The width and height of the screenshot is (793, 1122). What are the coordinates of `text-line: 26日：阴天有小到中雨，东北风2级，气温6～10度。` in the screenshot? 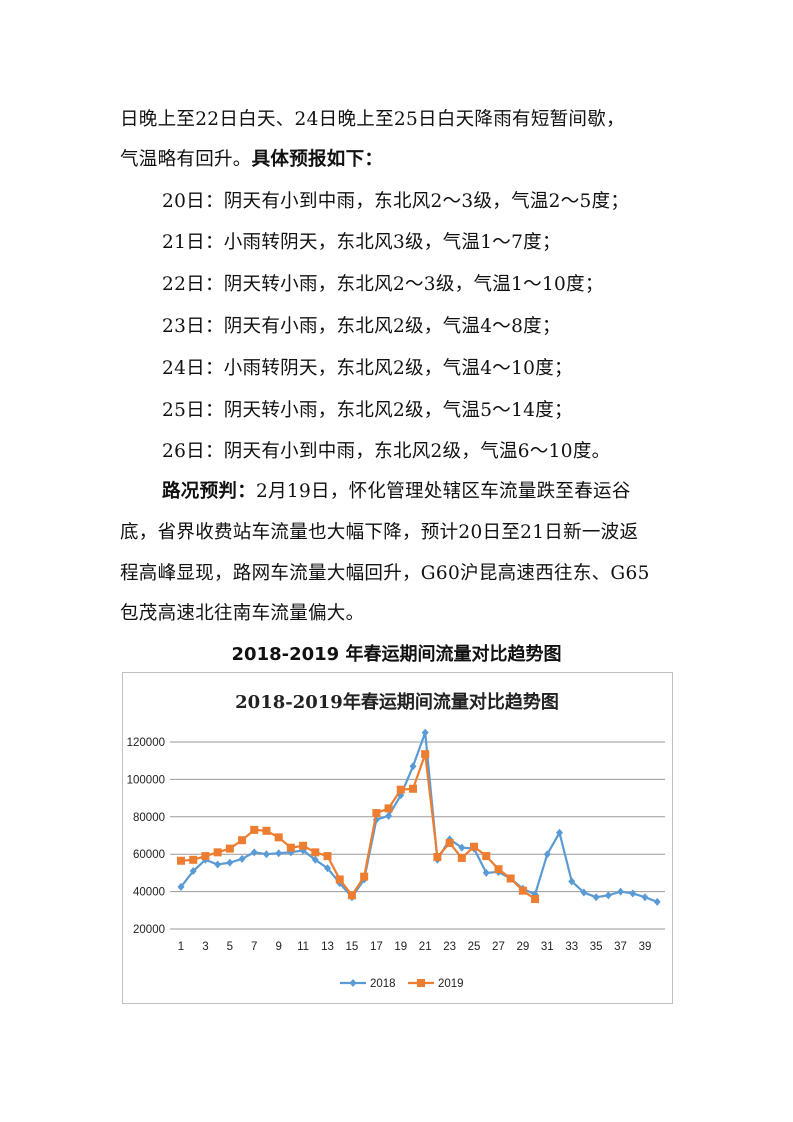 It's located at (386, 450).